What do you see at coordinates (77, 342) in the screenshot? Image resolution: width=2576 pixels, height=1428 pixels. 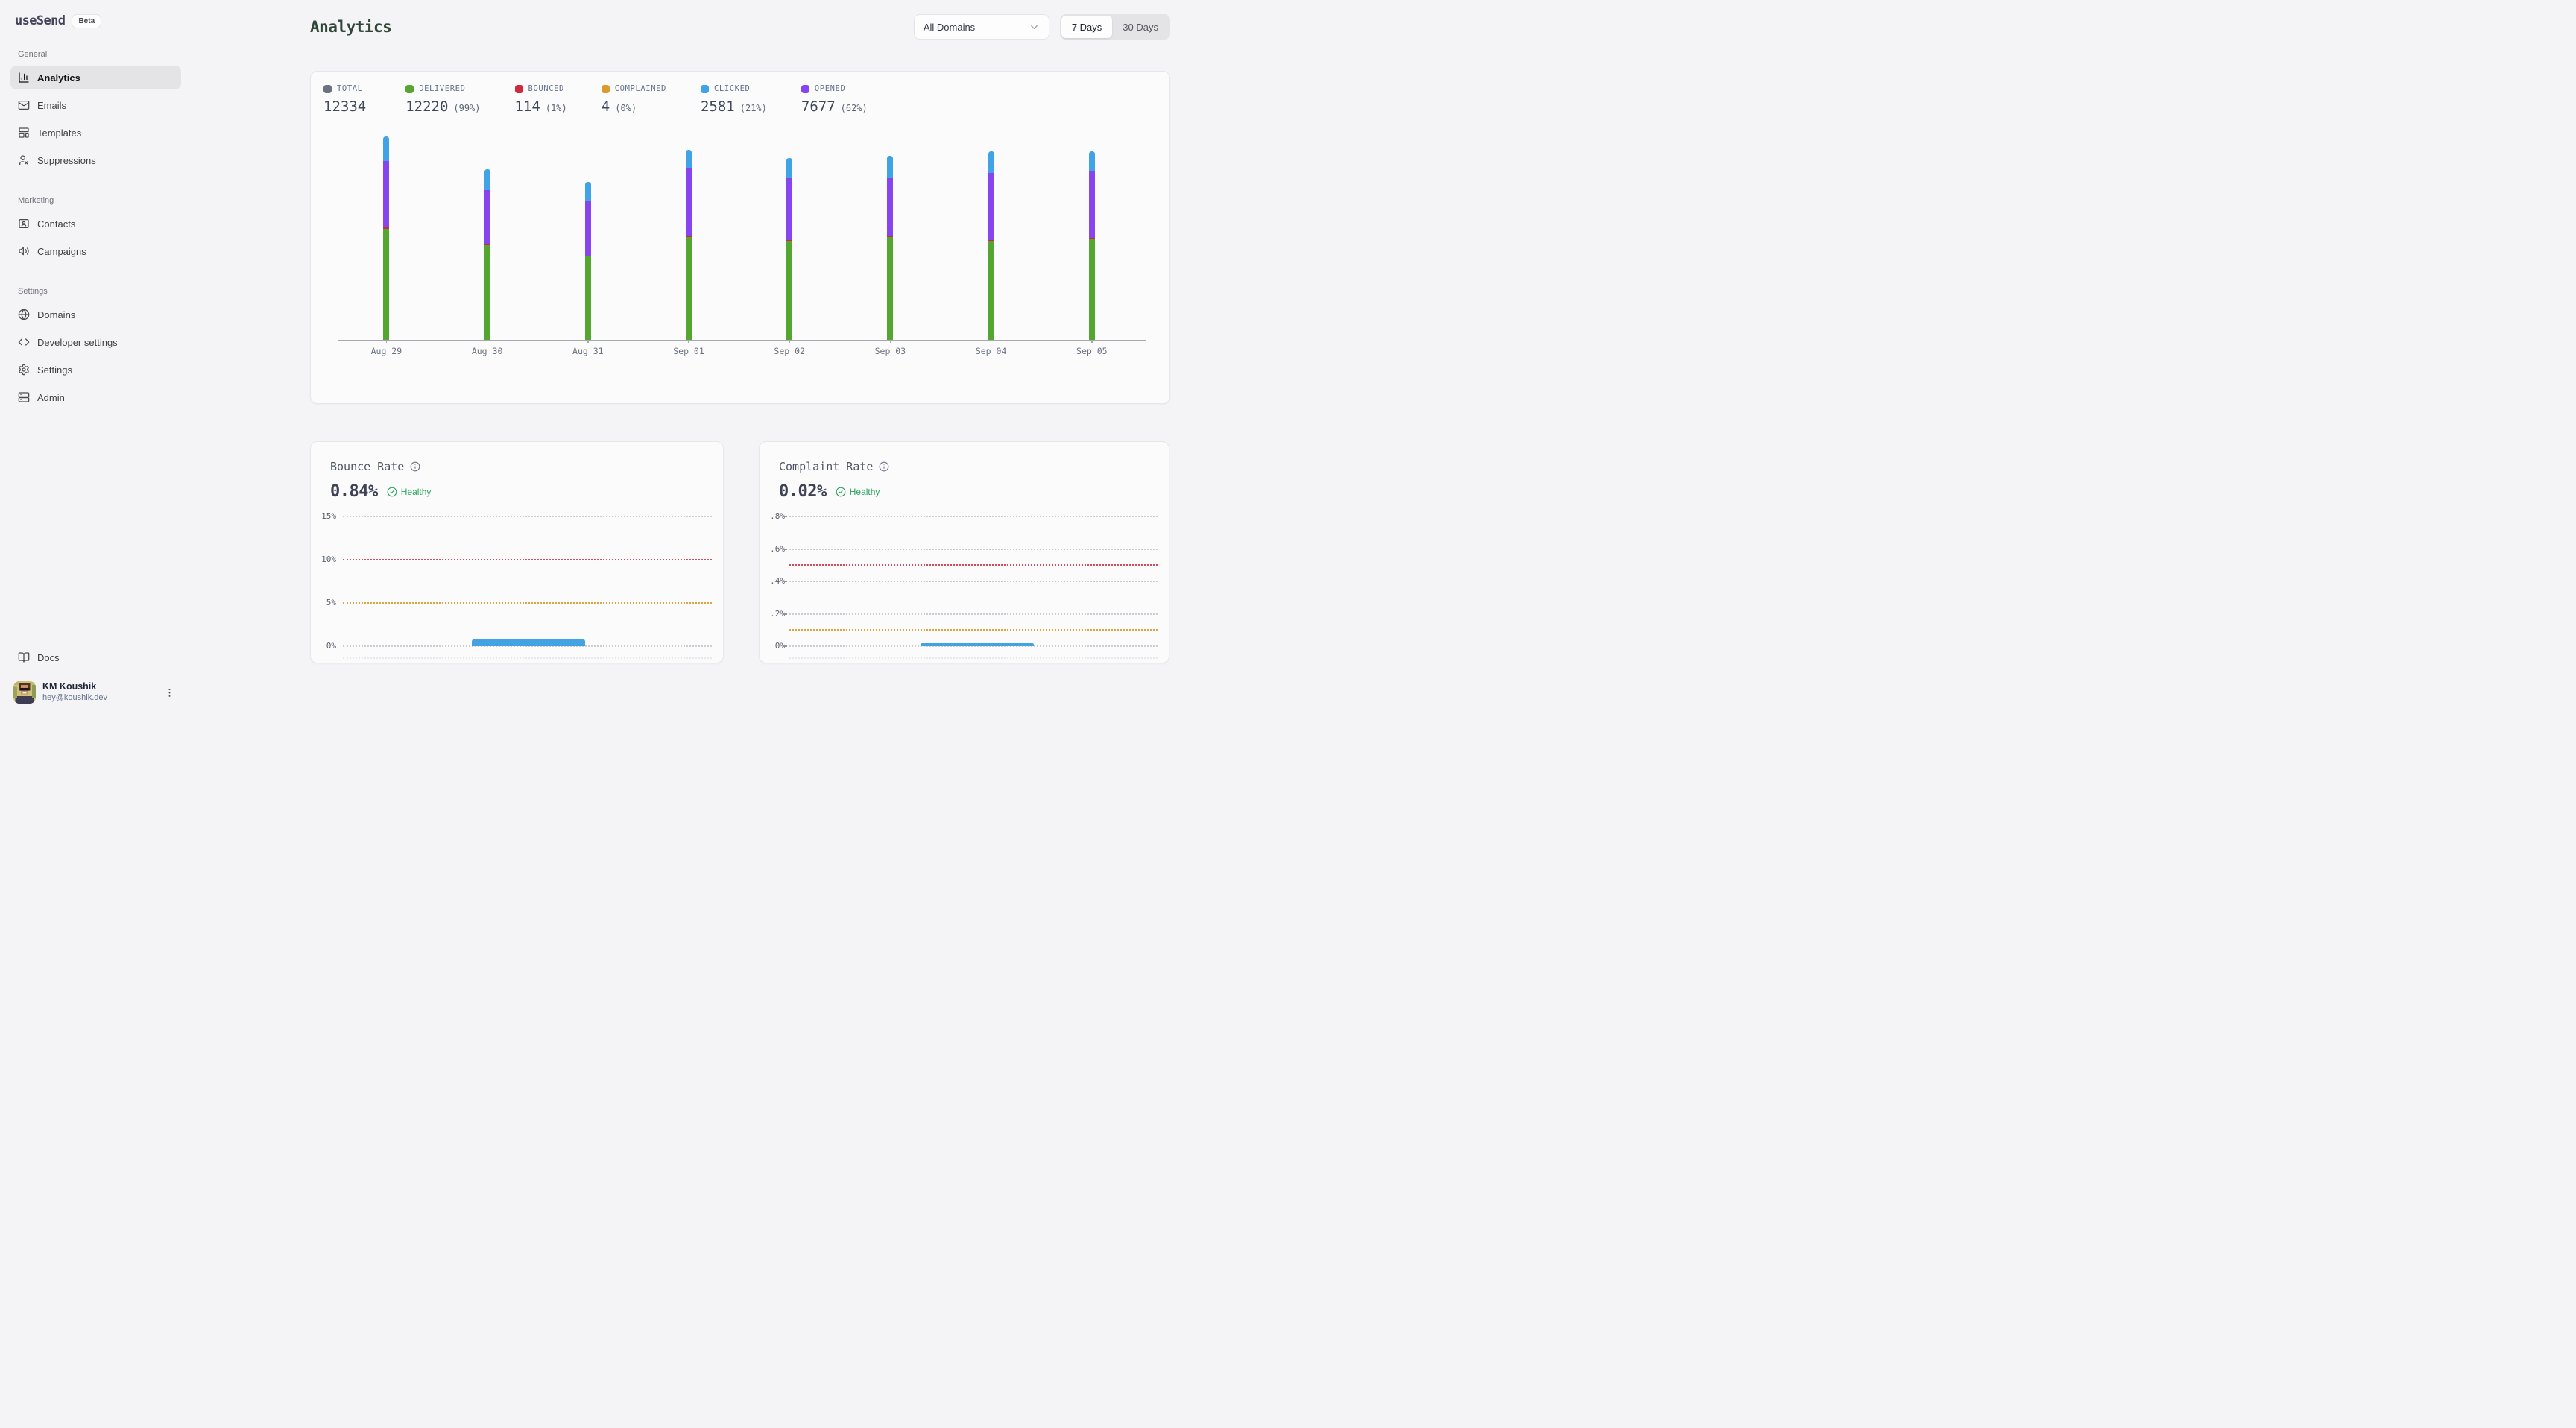 I see `sidebar-item-label: Developer settings` at bounding box center [77, 342].